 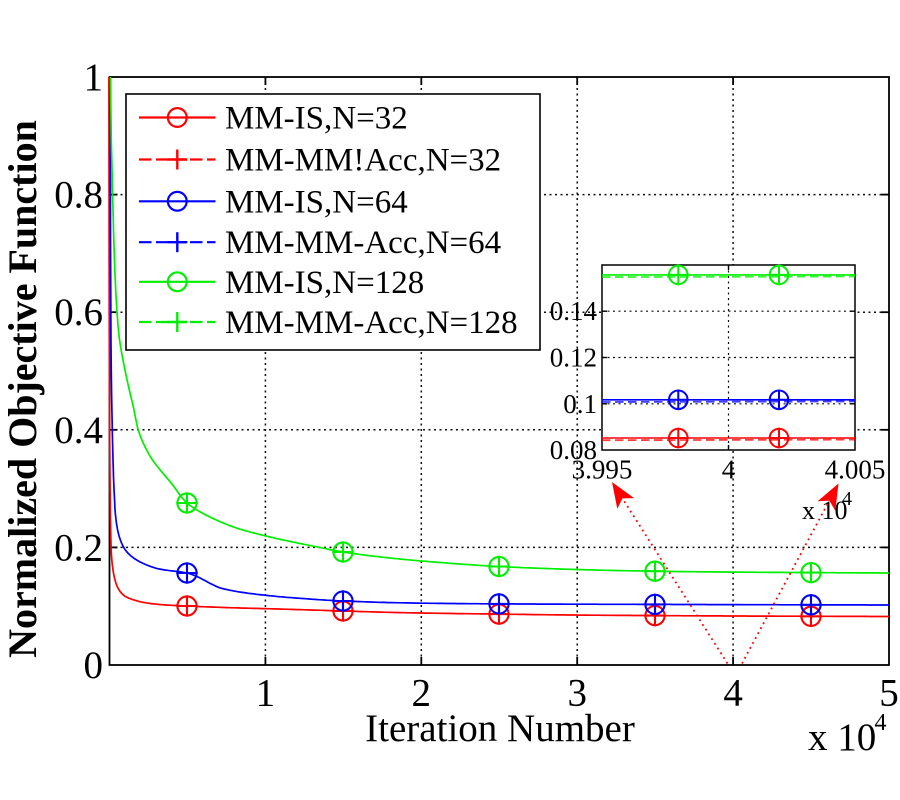 I want to click on svg-text: 3.995, so click(x=602, y=470).